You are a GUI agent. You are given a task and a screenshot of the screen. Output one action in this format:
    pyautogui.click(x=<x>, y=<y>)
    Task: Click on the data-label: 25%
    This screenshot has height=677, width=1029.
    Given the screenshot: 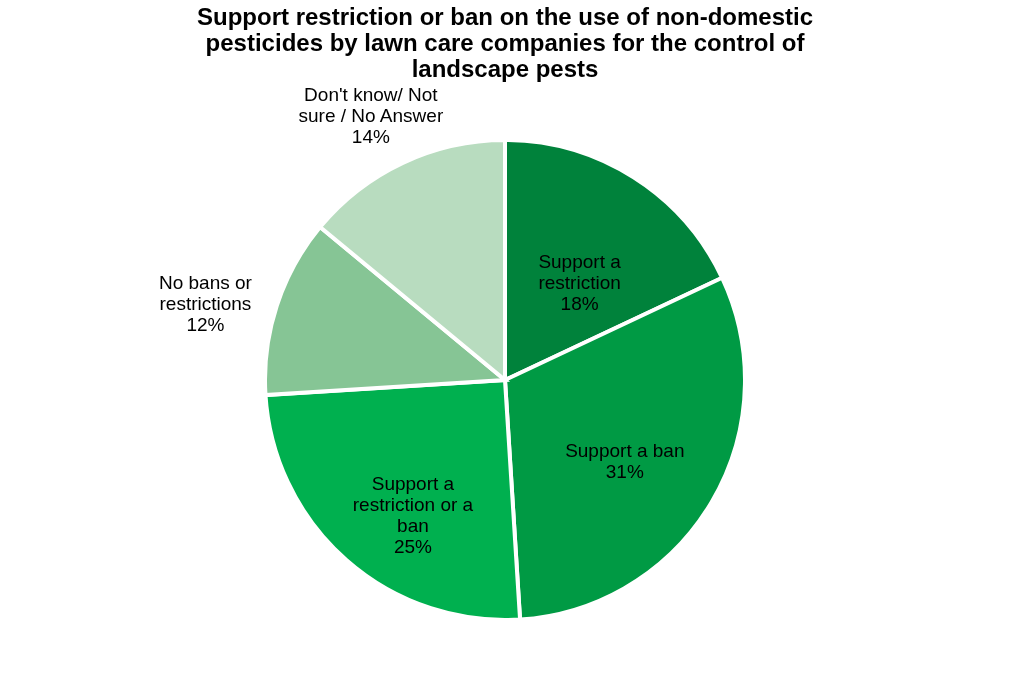 What is the action you would take?
    pyautogui.click(x=413, y=547)
    